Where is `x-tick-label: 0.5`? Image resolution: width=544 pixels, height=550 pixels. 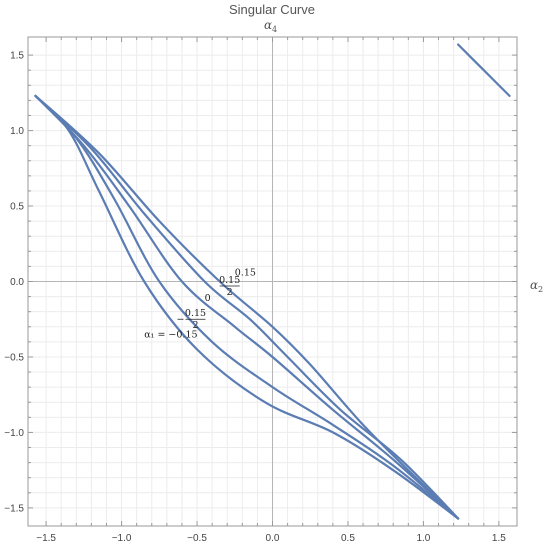
x-tick-label: 0.5 is located at coordinates (348, 538).